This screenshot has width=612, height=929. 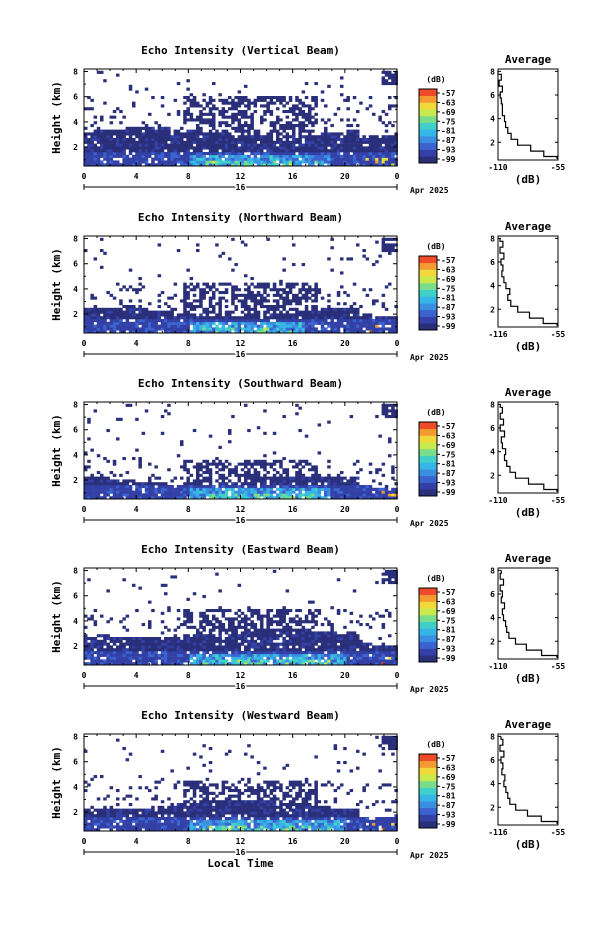 I want to click on colorbar-frame, so click(x=428, y=126).